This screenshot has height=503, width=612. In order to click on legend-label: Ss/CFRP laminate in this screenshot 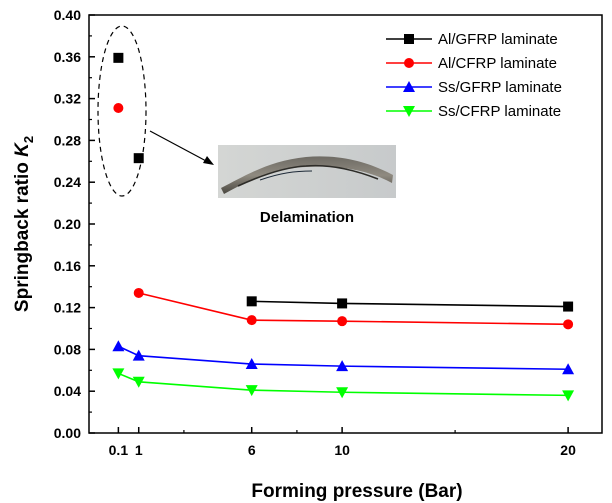, I will do `click(499, 111)`.